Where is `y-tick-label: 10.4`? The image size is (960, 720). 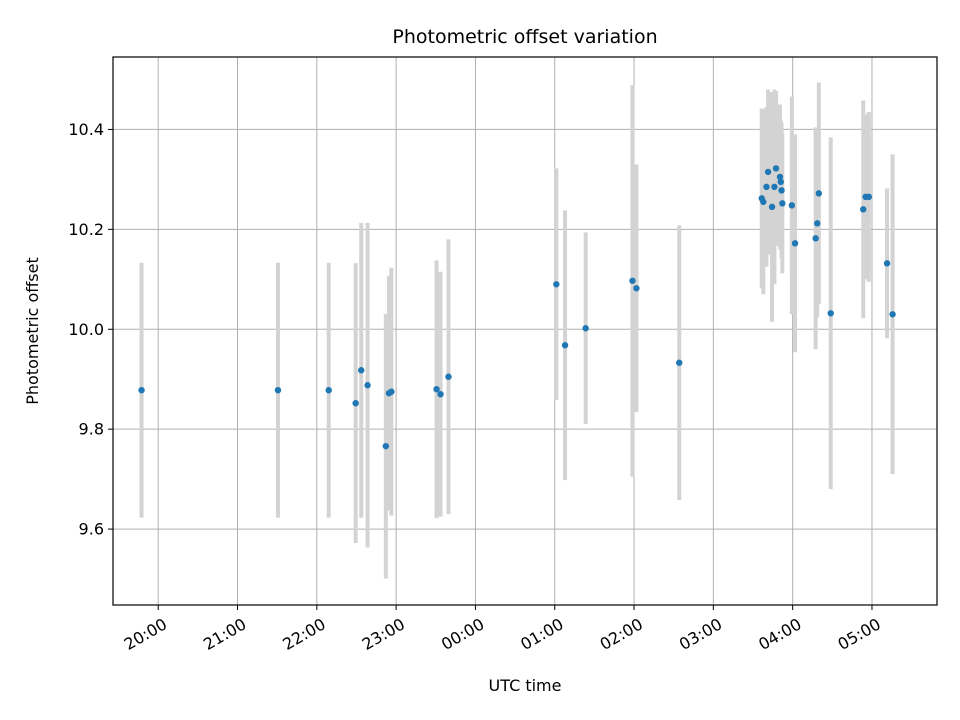
y-tick-label: 10.4 is located at coordinates (86, 129).